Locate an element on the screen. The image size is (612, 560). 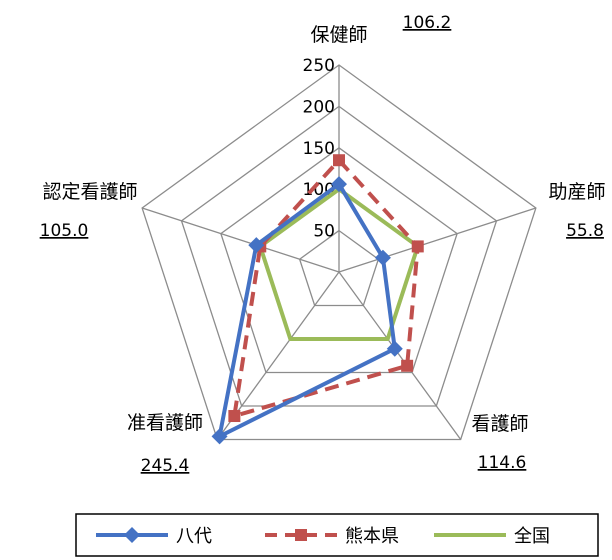
category-value-label: 245.4 is located at coordinates (165, 466).